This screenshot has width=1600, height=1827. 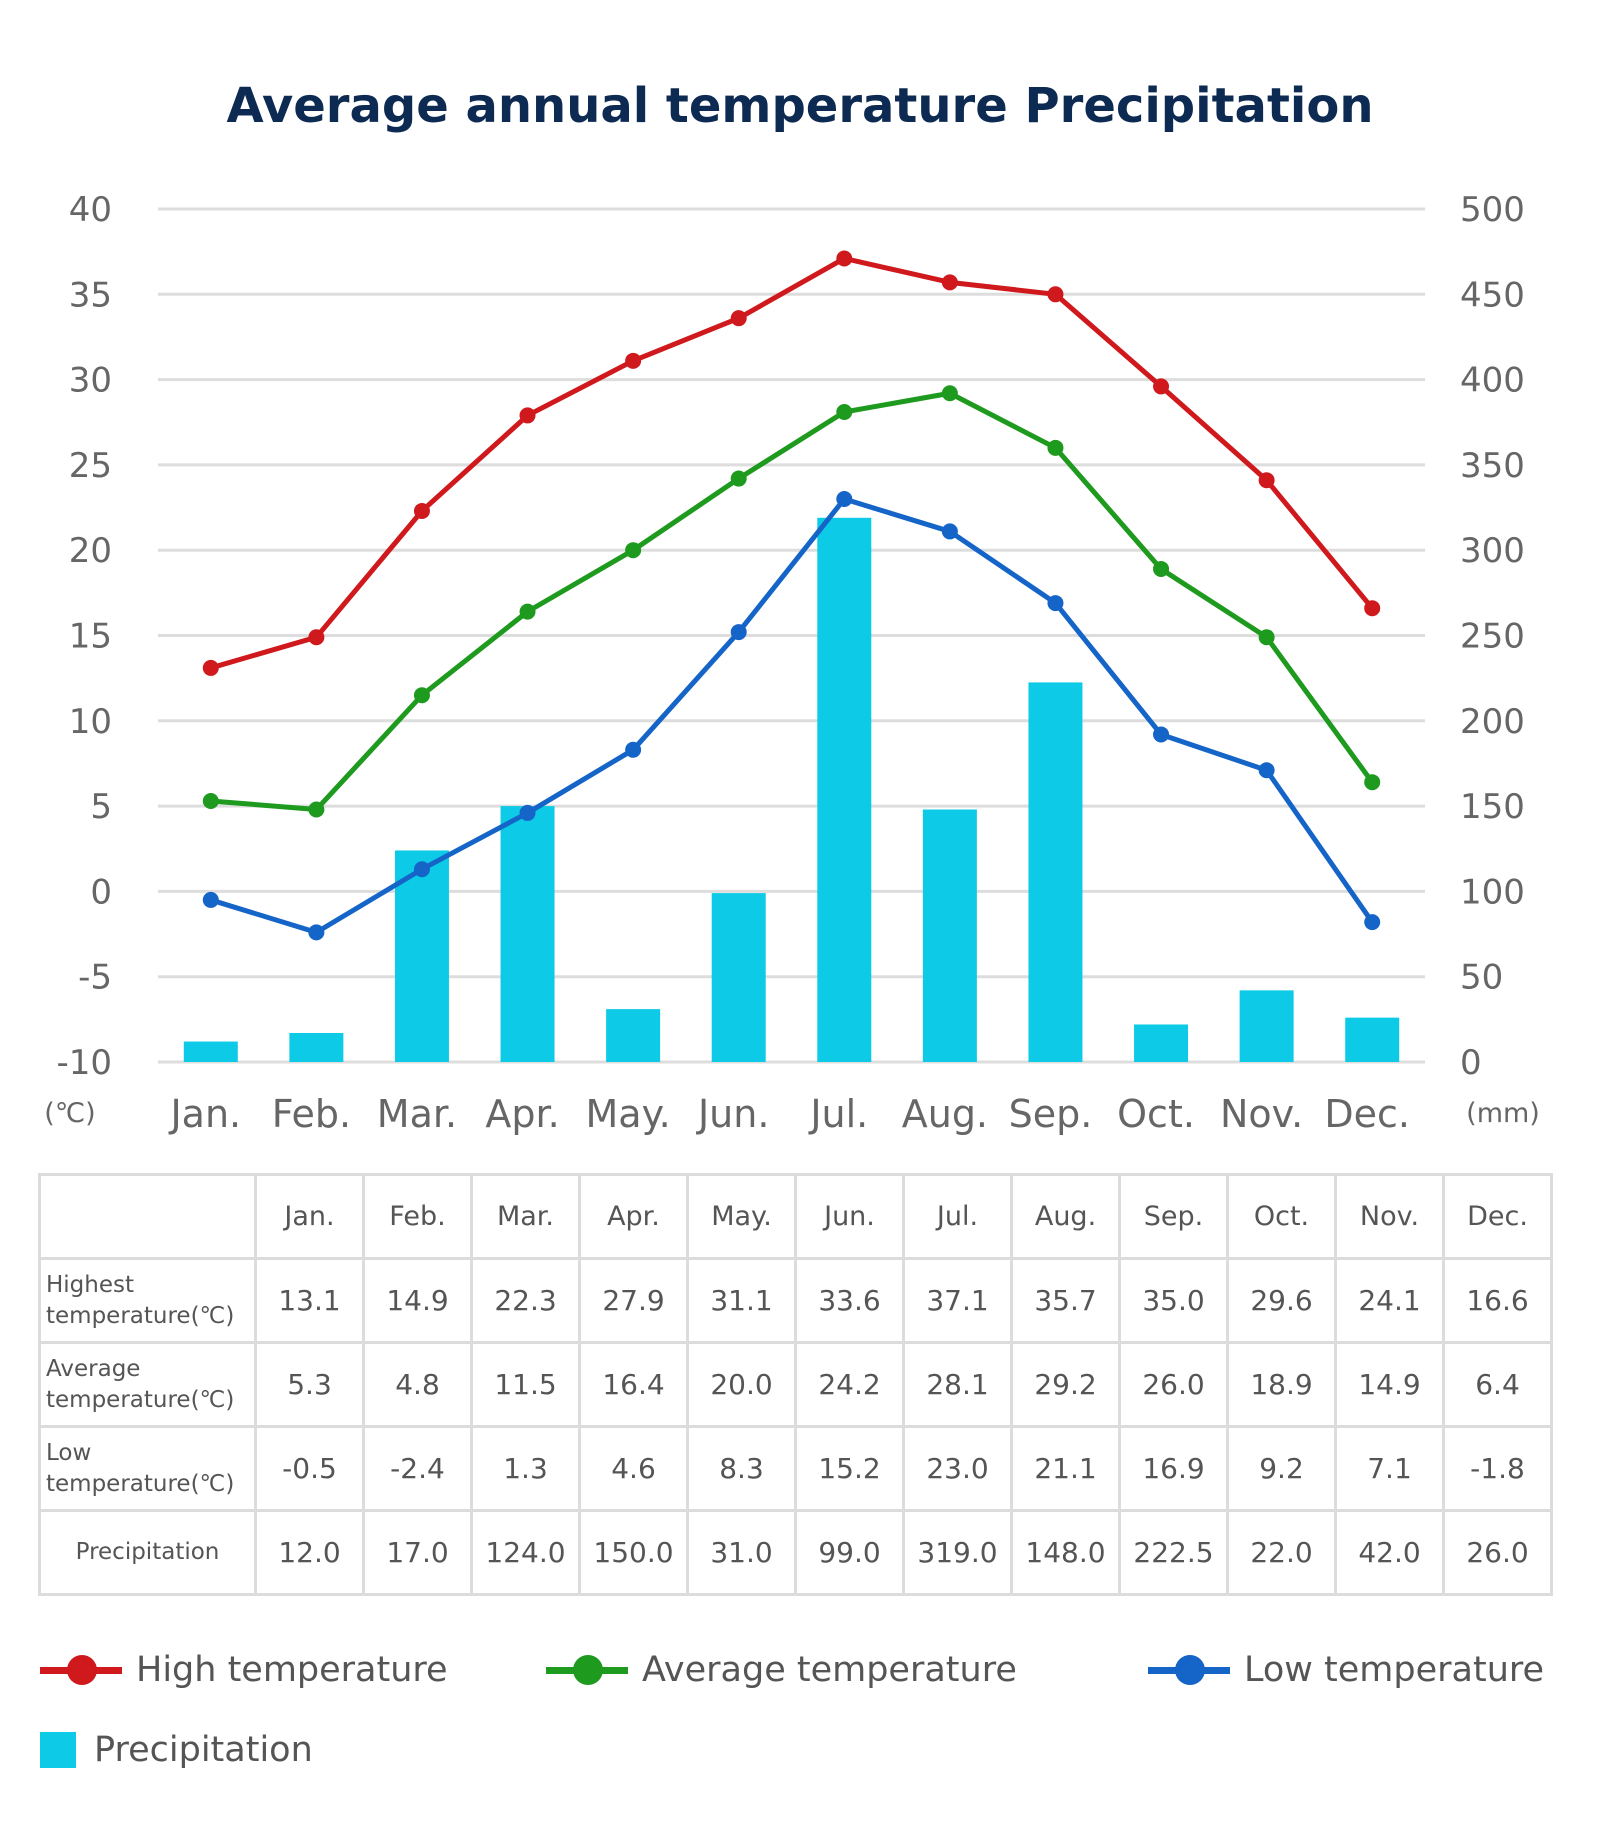 What do you see at coordinates (90, 1284) in the screenshot?
I see `row-label-line1: Highest` at bounding box center [90, 1284].